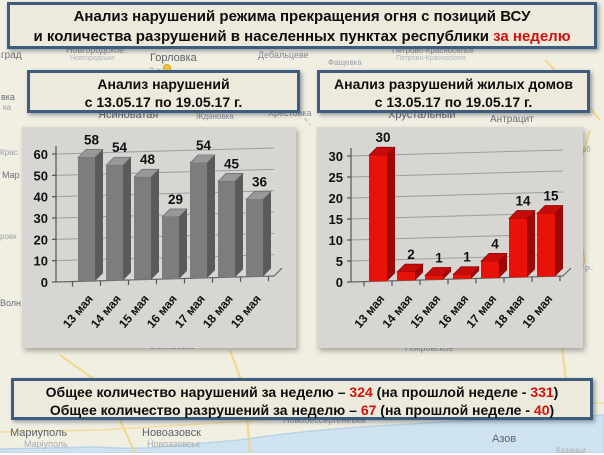  I want to click on map-label: Петрово-Красноселье, so click(433, 50).